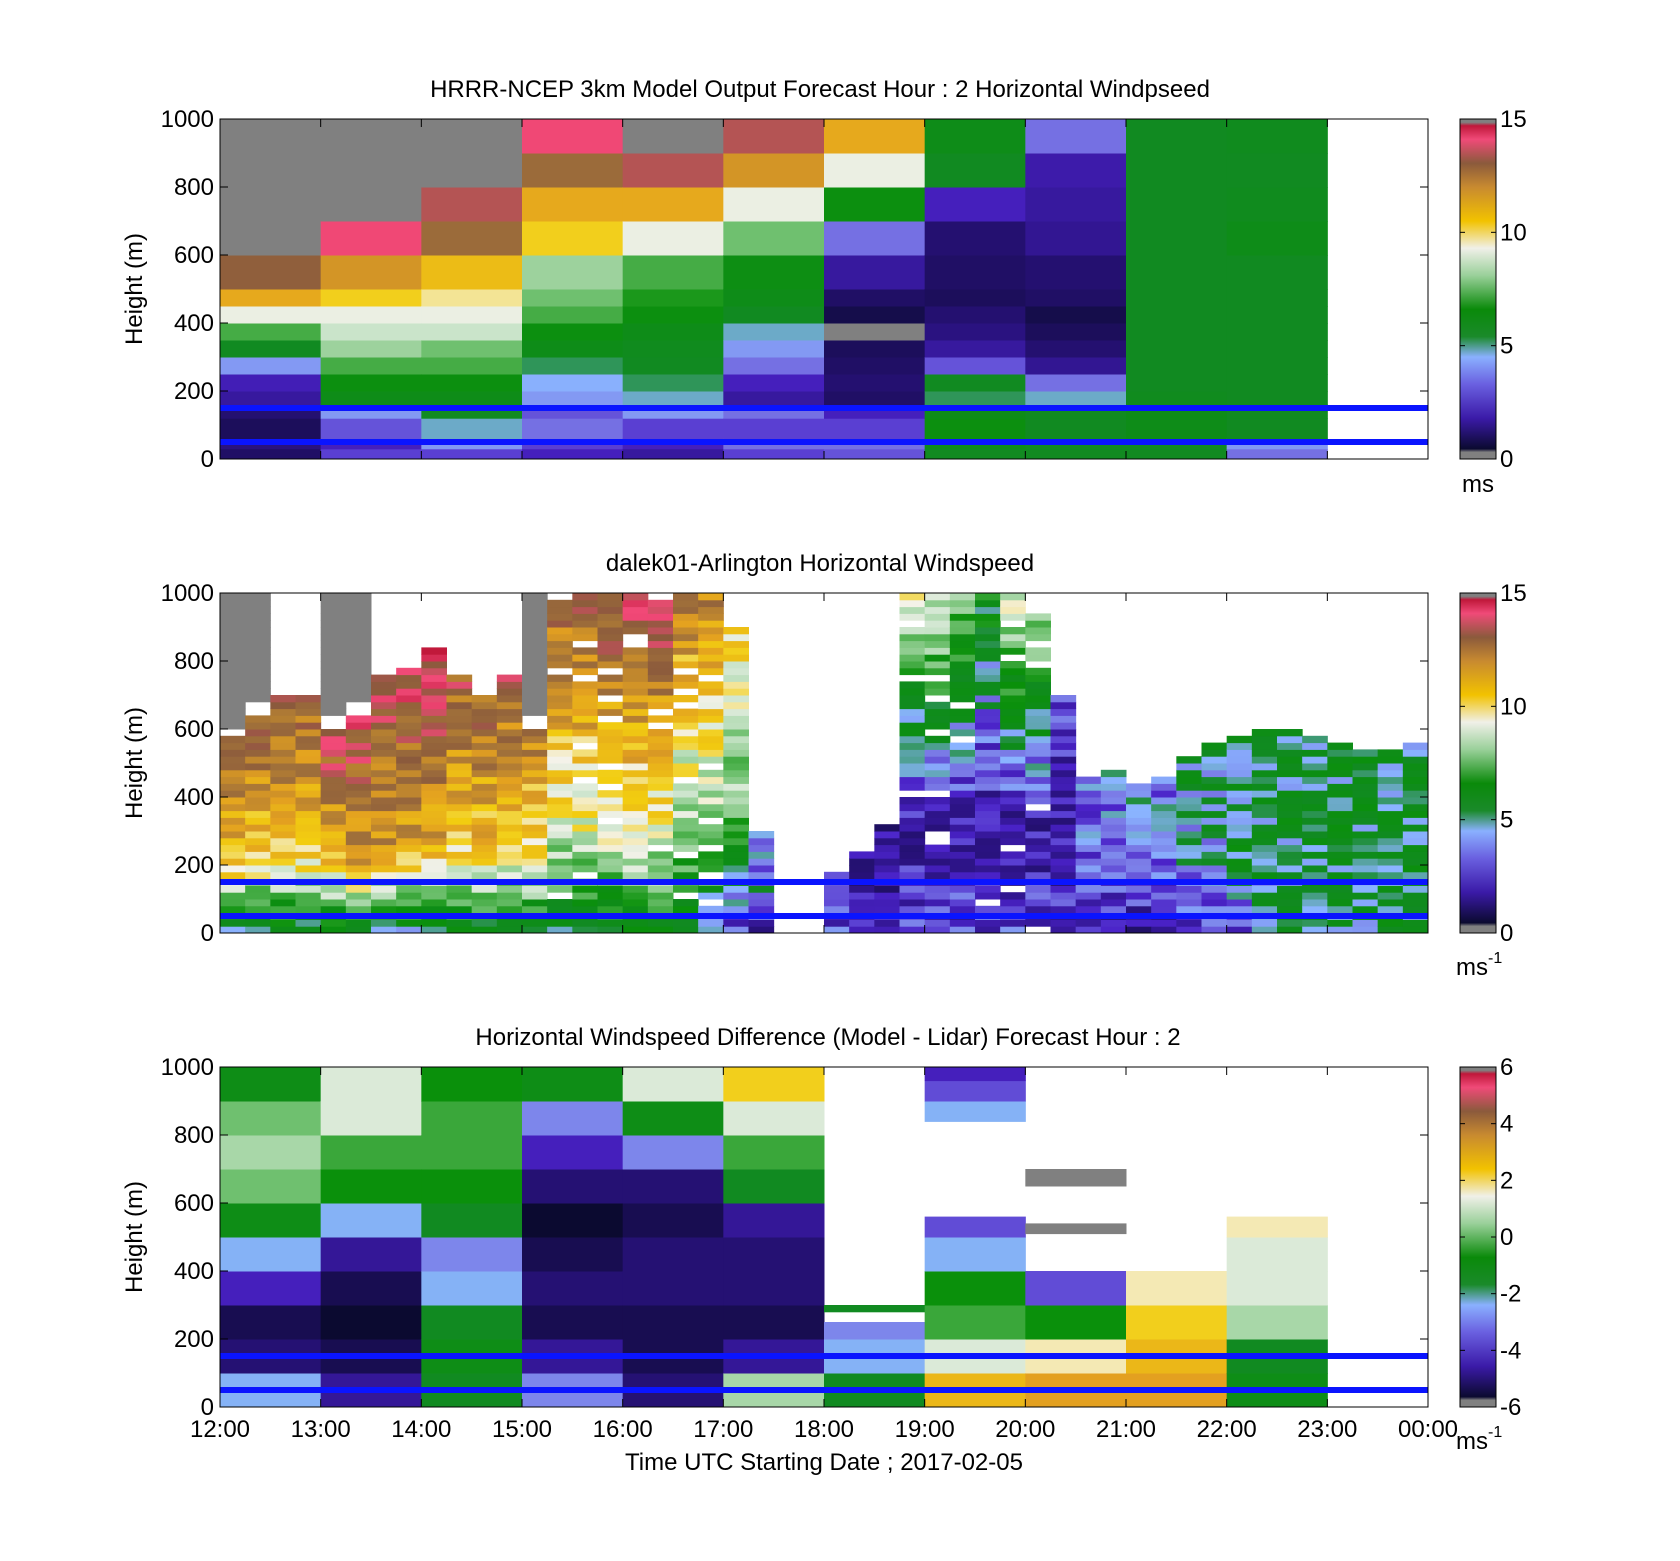 This screenshot has height=1561, width=1680. What do you see at coordinates (1506, 820) in the screenshot?
I see `colorbar-tick-label: 5` at bounding box center [1506, 820].